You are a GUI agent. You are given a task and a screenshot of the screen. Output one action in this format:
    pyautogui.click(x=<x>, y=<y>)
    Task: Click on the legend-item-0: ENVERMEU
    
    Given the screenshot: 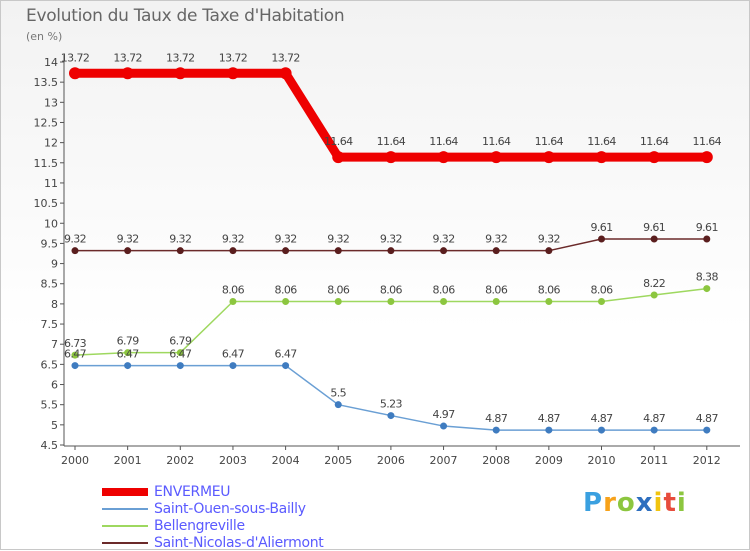 What is the action you would take?
    pyautogui.click(x=213, y=491)
    